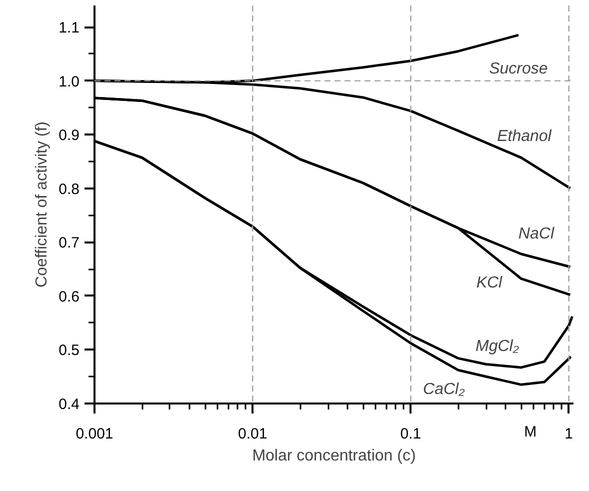  I want to click on y-tick-label: 1.1, so click(69, 28).